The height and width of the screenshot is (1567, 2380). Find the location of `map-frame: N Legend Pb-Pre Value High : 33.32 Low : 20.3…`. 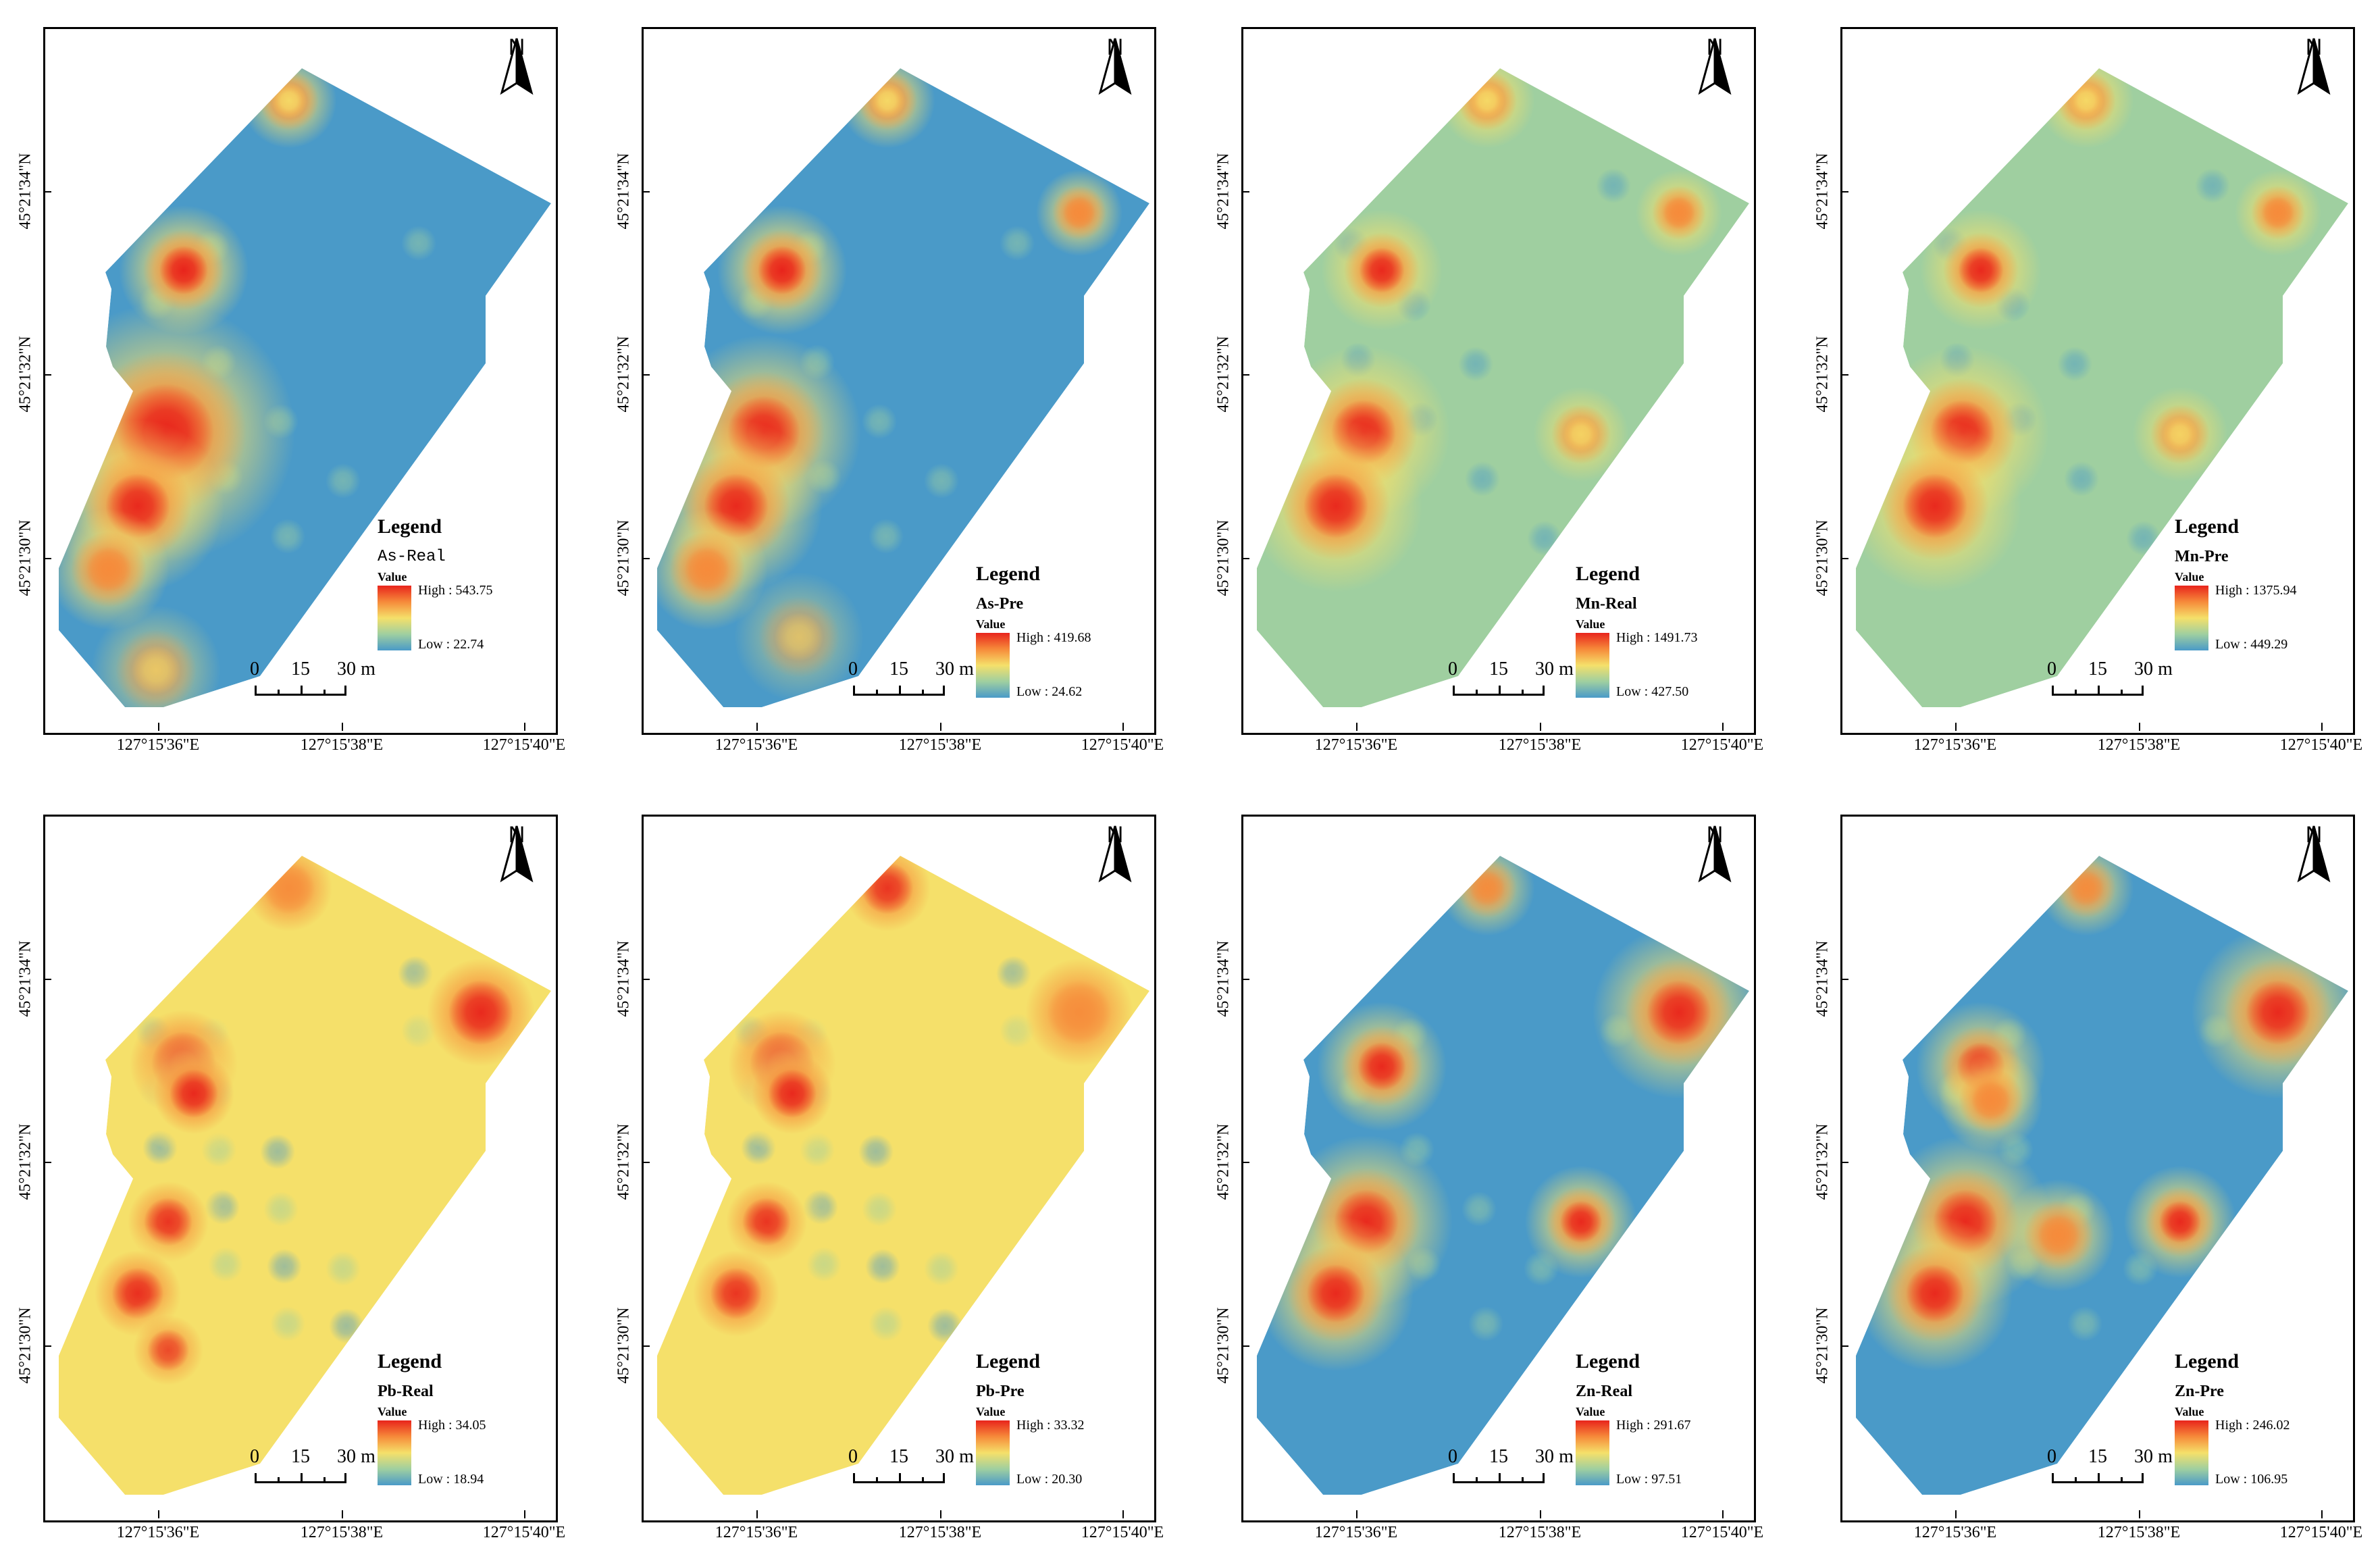

map-frame: N Legend Pb-Pre Value High : 33.32 Low : 20.3… is located at coordinates (899, 1168).